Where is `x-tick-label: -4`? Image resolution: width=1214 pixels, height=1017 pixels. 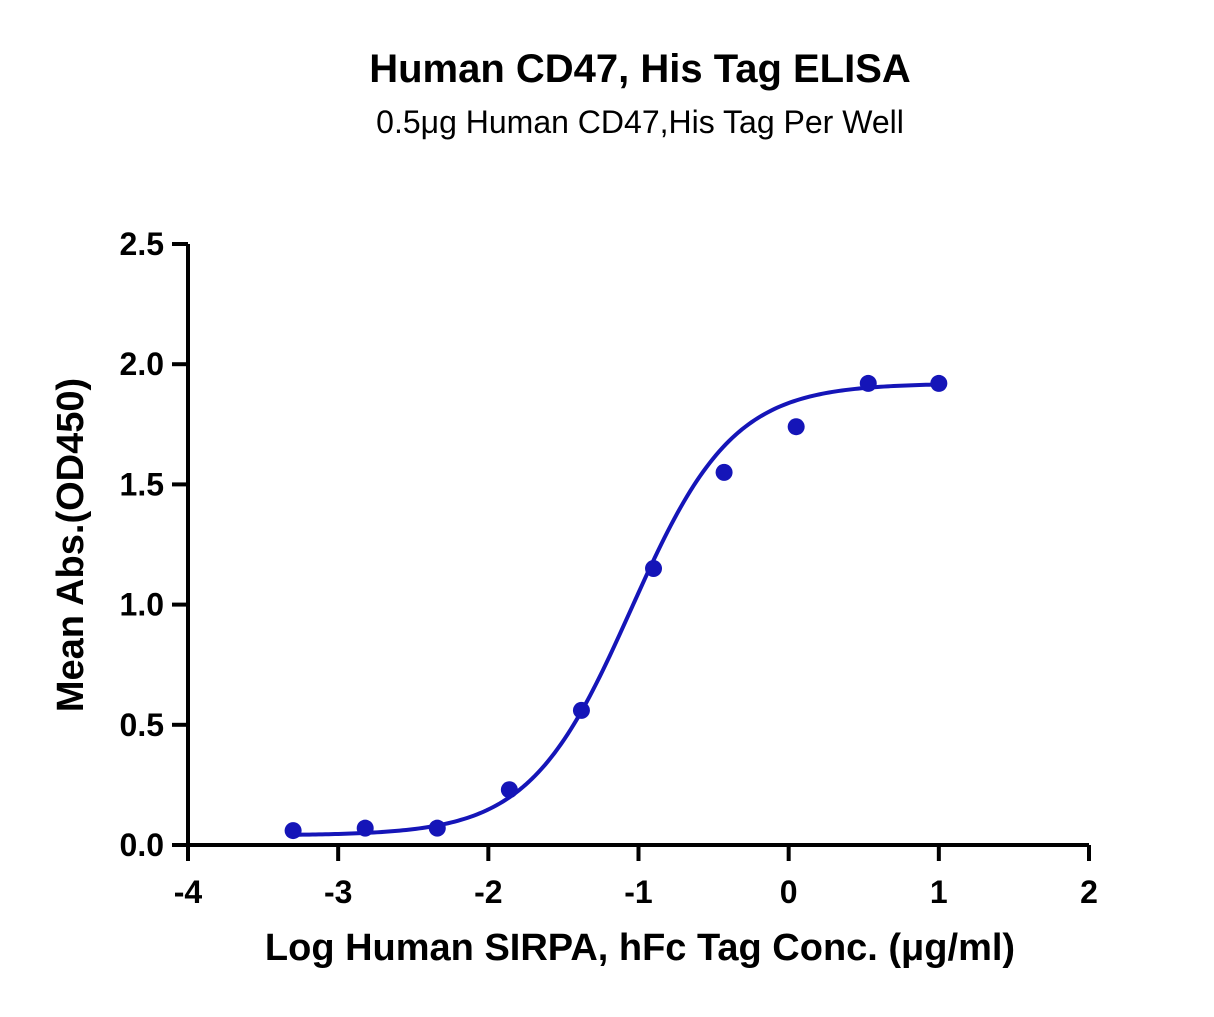 x-tick-label: -4 is located at coordinates (188, 892).